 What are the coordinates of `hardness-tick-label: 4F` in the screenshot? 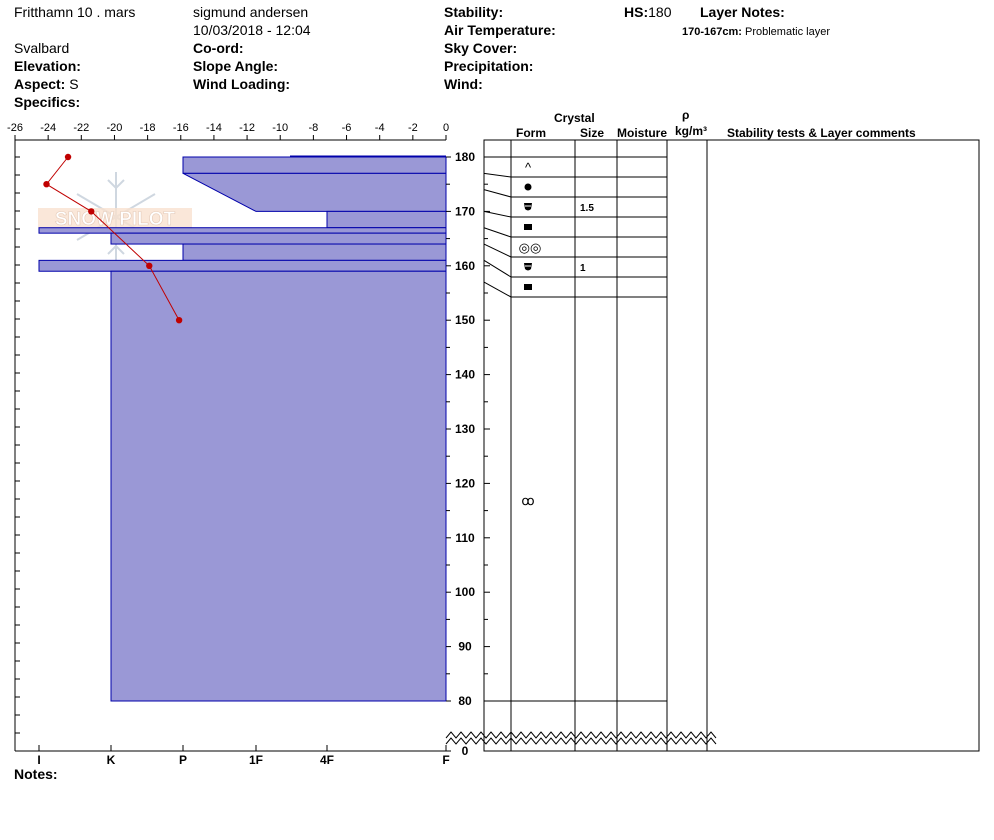 It's located at (327, 760).